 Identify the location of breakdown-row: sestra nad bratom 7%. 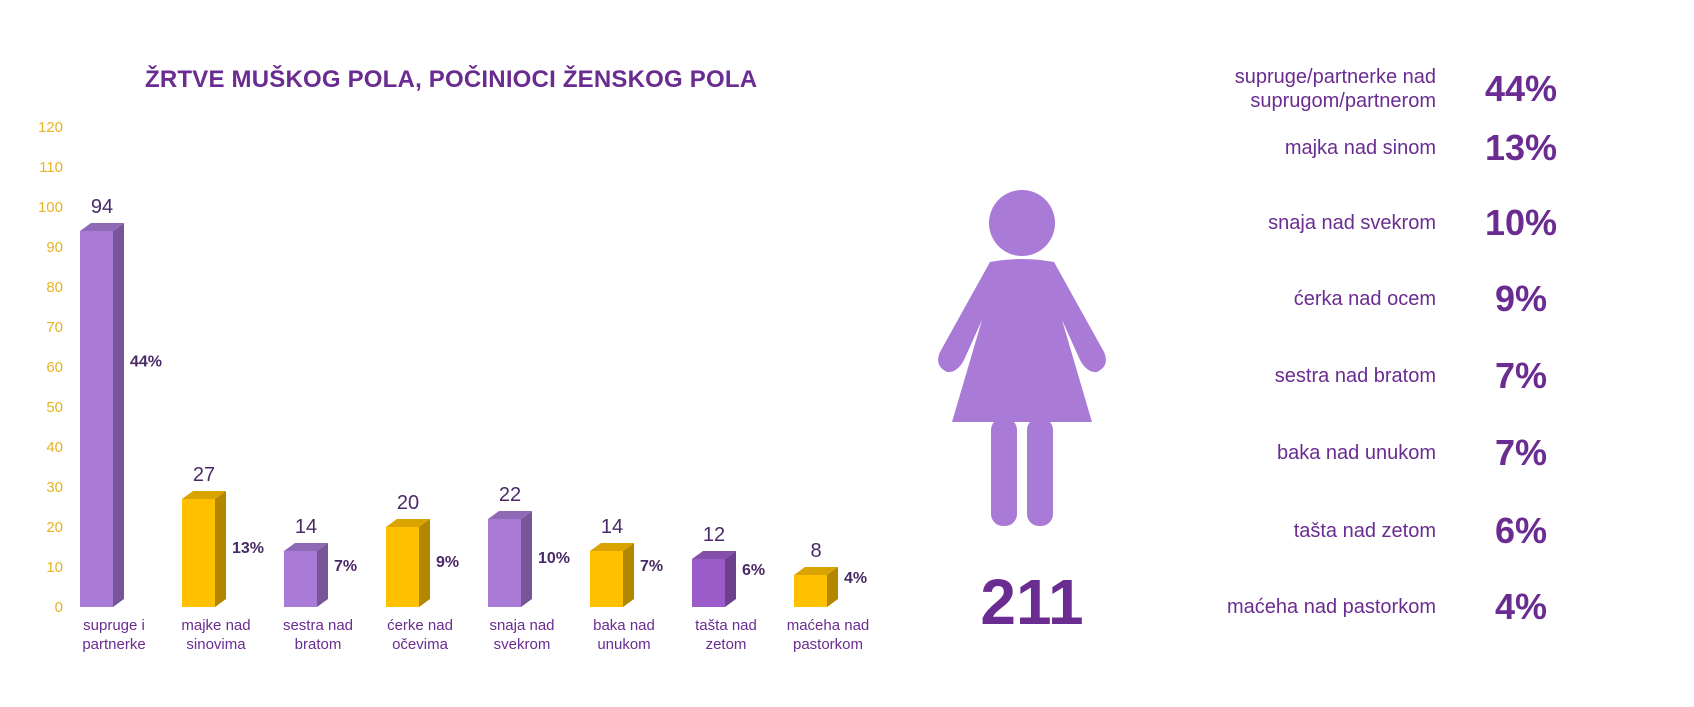
(1385, 376).